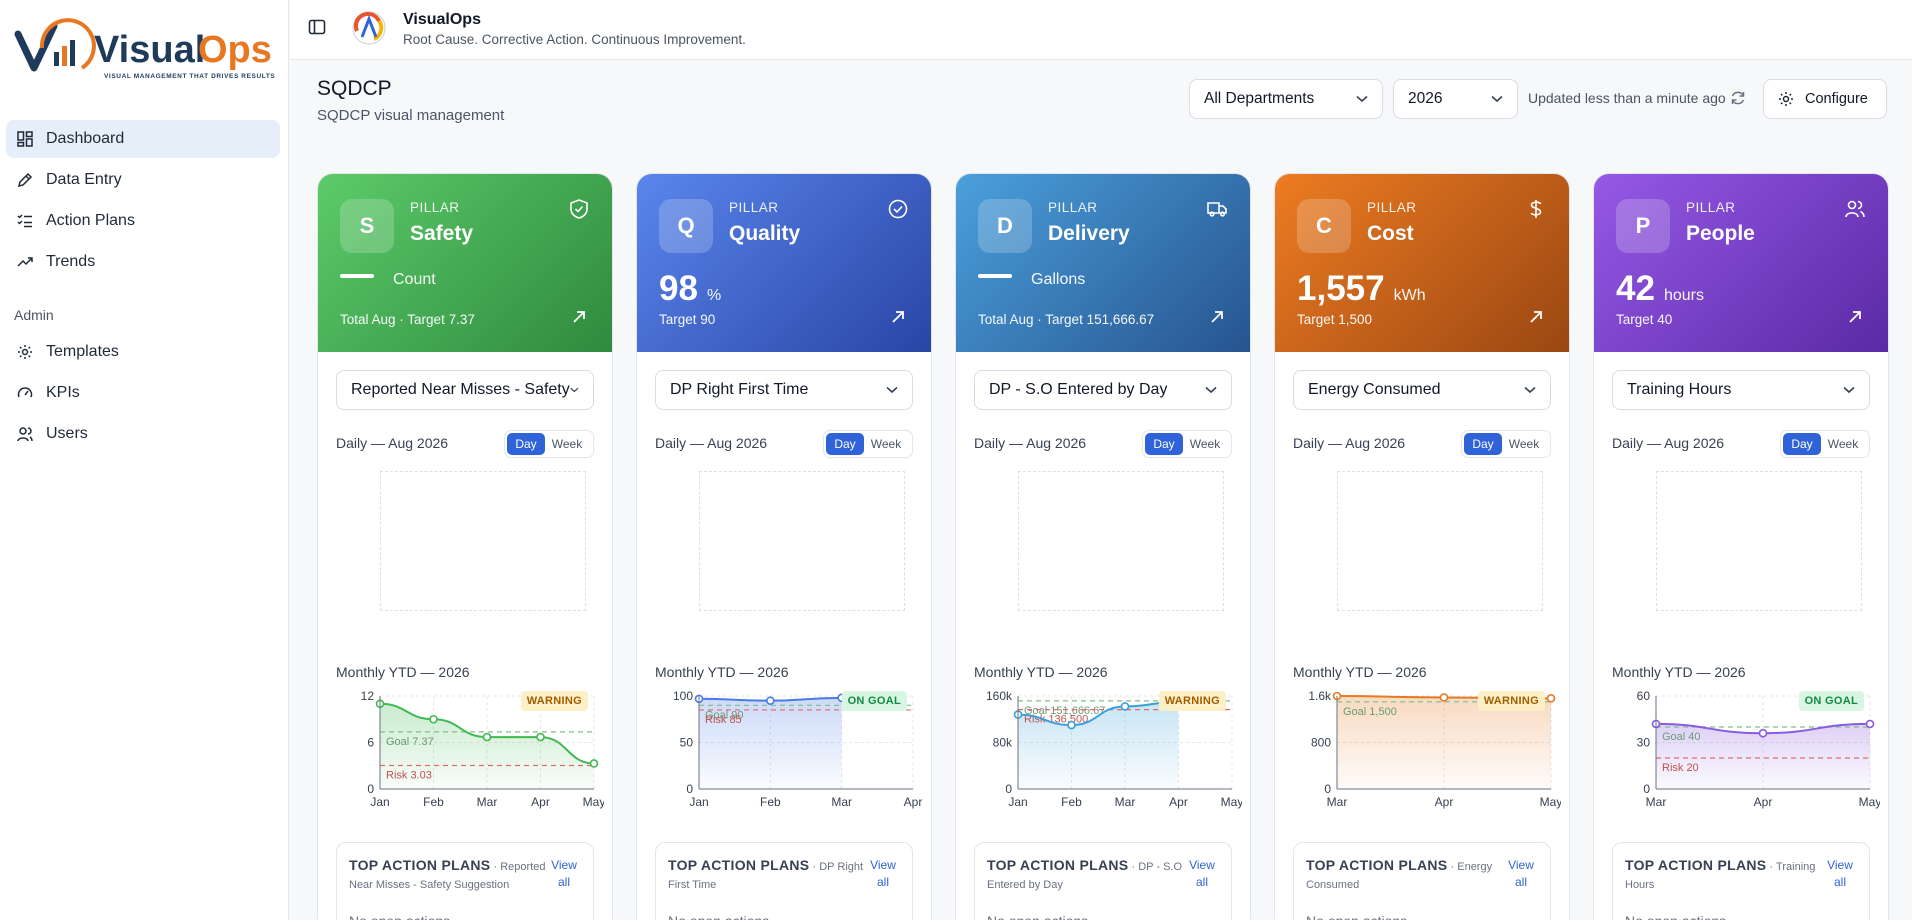  What do you see at coordinates (1635, 288) in the screenshot?
I see `kpi-value: 42` at bounding box center [1635, 288].